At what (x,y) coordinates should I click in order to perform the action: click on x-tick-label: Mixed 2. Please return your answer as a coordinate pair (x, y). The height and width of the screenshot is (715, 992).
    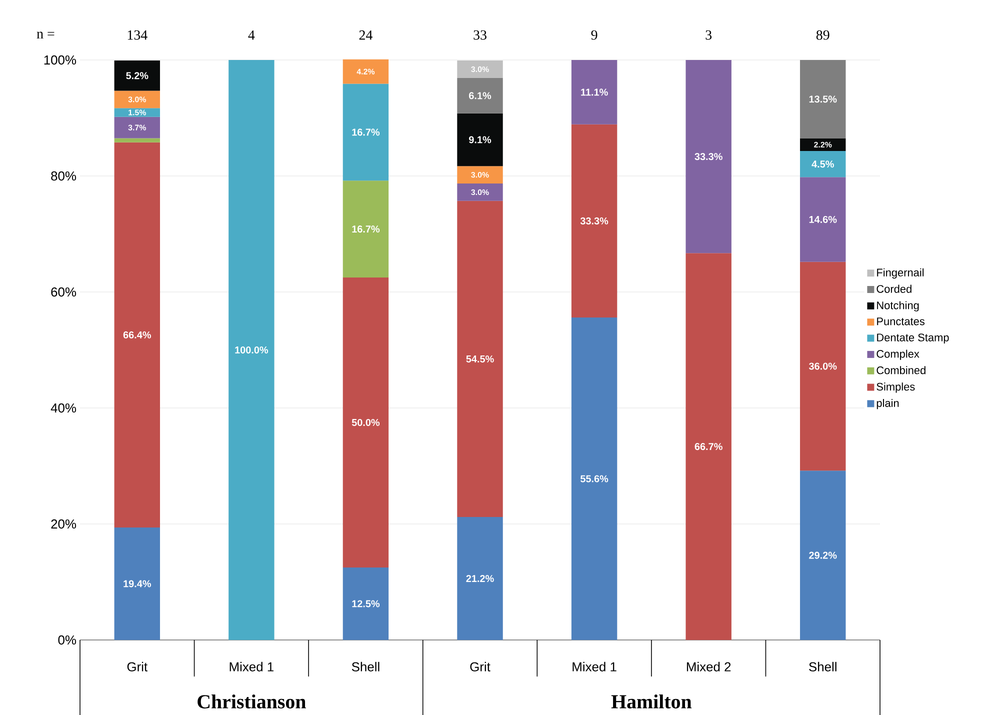
    Looking at the image, I should click on (708, 667).